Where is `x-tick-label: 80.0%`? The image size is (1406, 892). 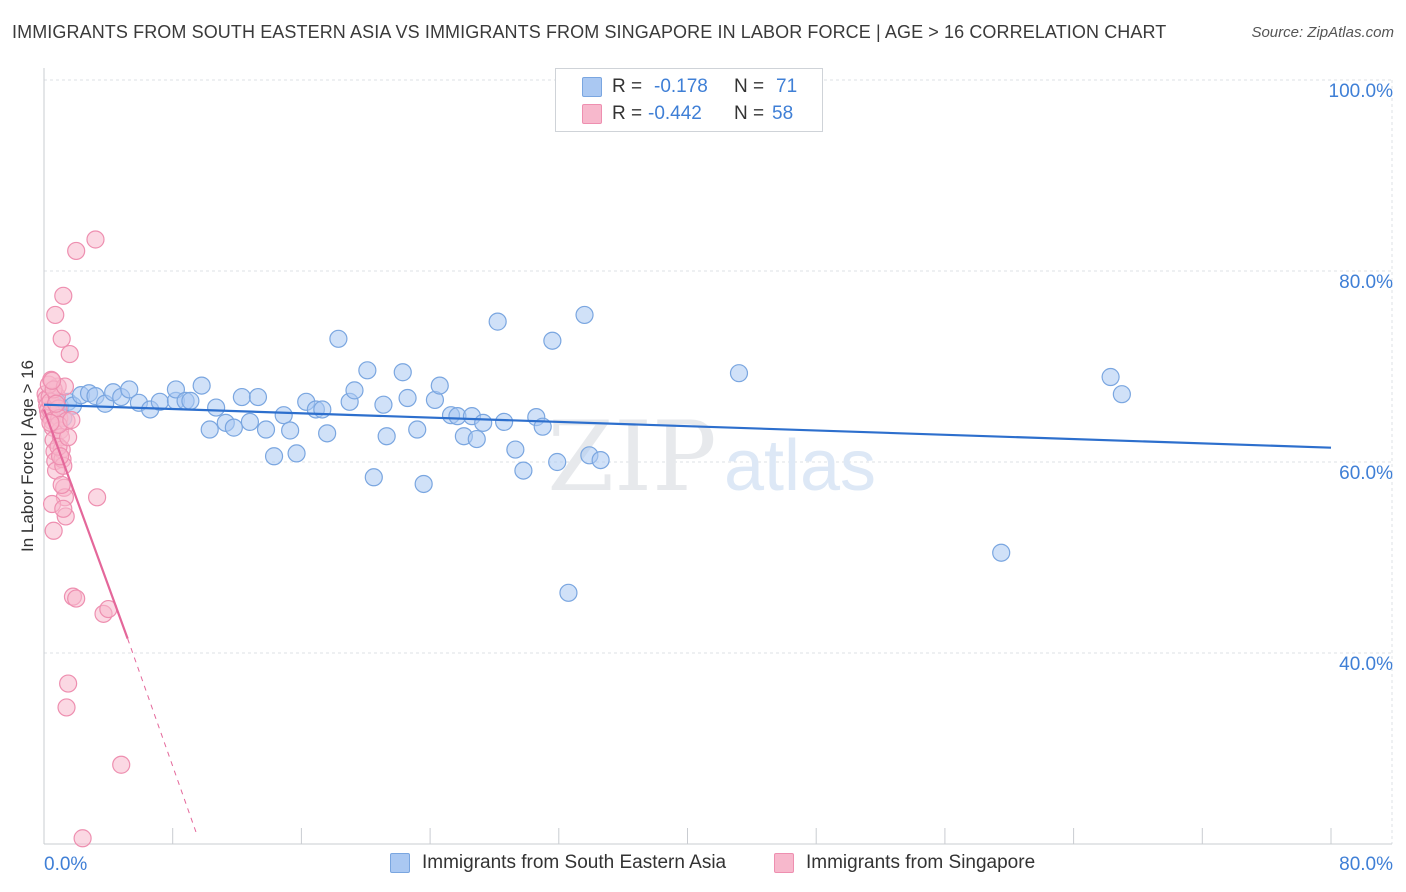
x-tick-label: 80.0% is located at coordinates (1366, 864).